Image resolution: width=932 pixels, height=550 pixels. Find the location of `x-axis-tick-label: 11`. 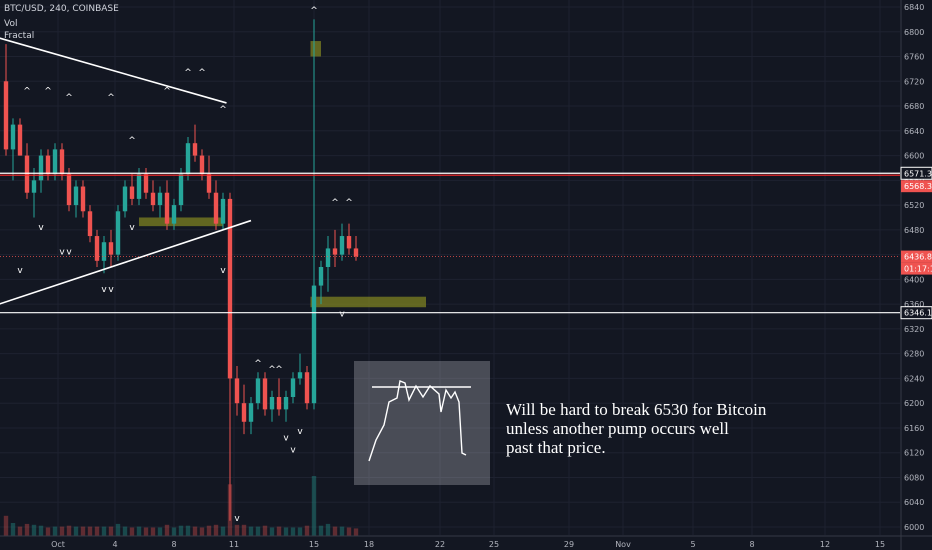

x-axis-tick-label: 11 is located at coordinates (234, 544).